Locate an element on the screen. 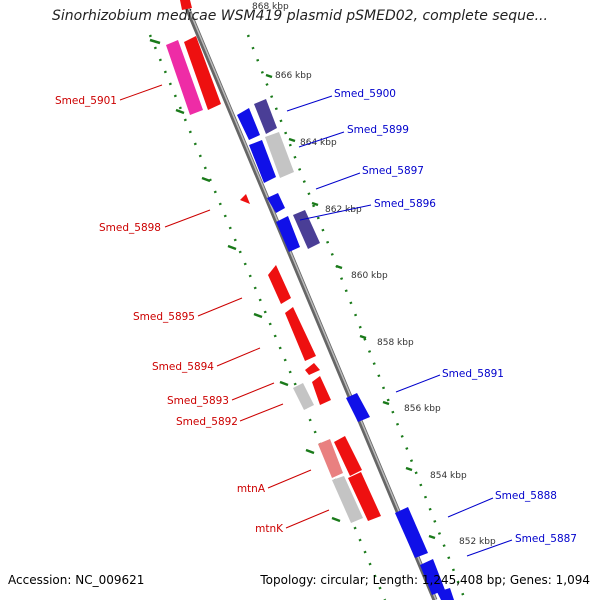  gene-smed-5900-a is located at coordinates (248, 124).